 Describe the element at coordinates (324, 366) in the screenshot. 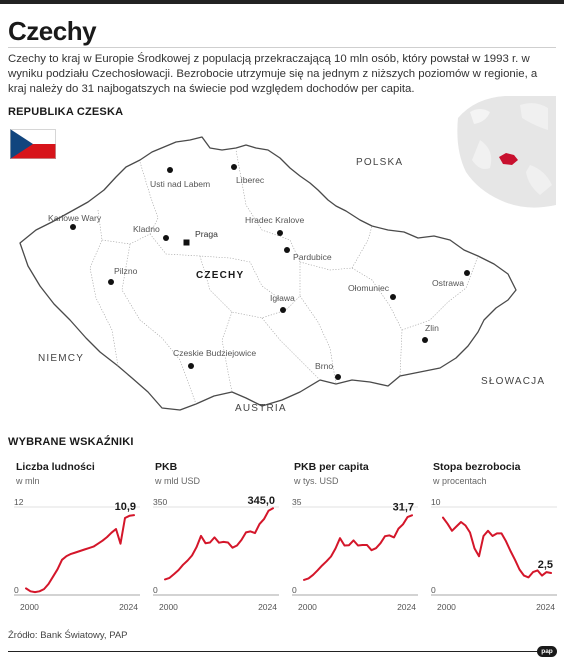

I see `city-label-brno: Brno` at that location.